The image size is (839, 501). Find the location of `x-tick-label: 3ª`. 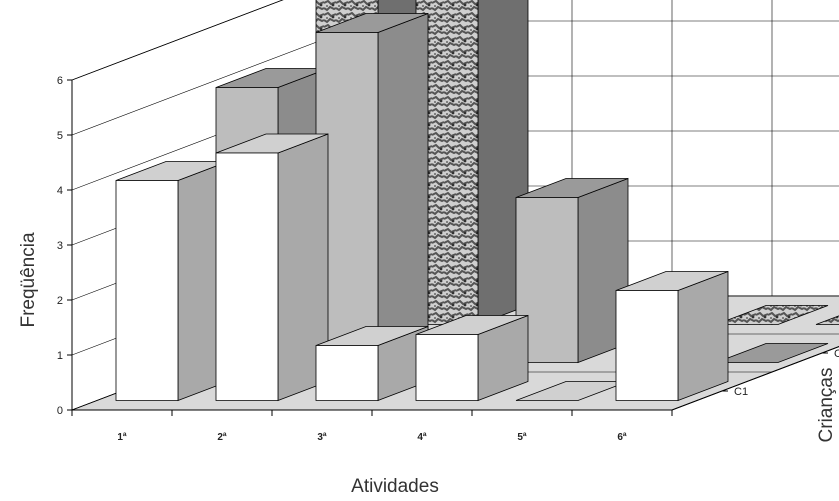

x-tick-label: 3ª is located at coordinates (322, 437).